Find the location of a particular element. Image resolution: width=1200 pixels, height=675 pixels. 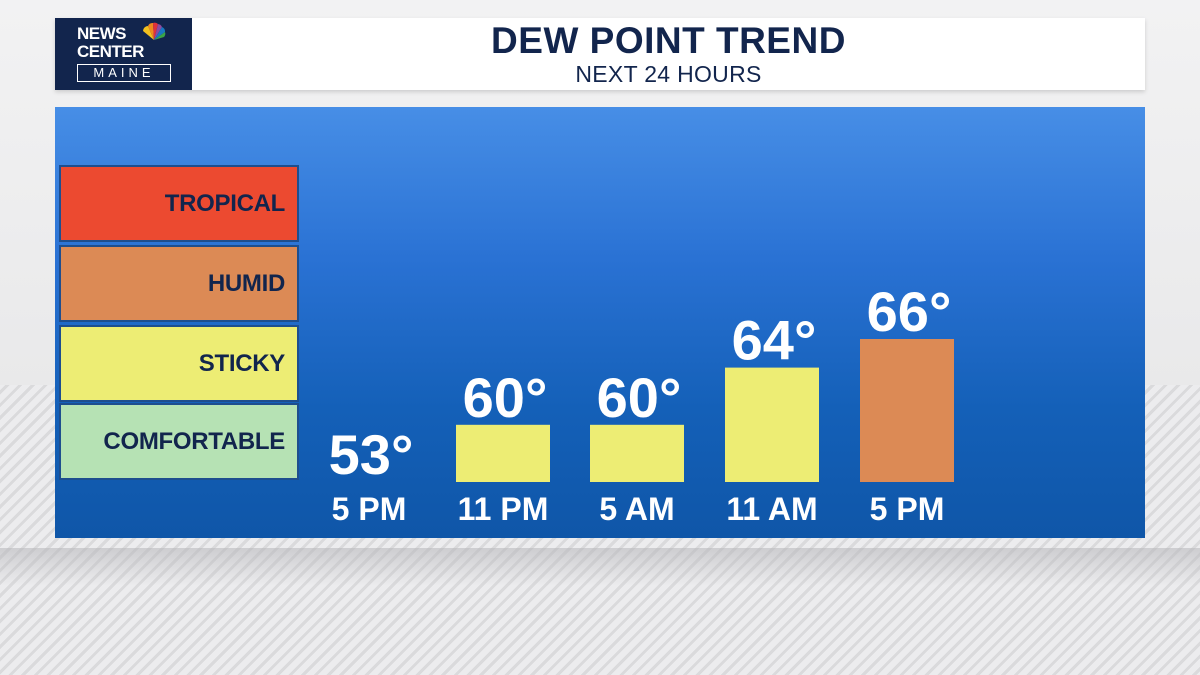

station-logo: NEWS CENTER MAINE is located at coordinates (123, 54).